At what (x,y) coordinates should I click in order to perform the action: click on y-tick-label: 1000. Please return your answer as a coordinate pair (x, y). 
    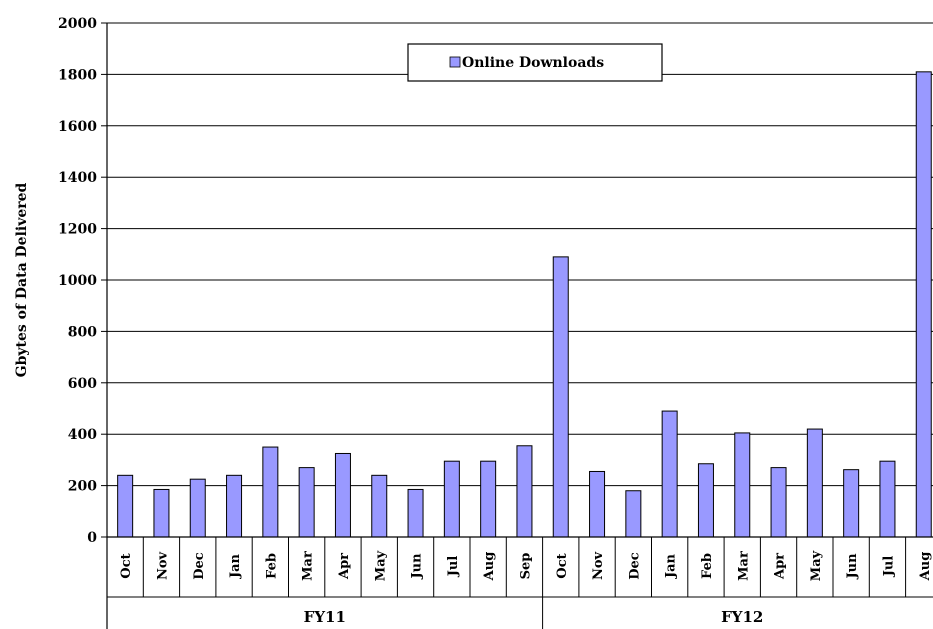
    Looking at the image, I should click on (77, 281).